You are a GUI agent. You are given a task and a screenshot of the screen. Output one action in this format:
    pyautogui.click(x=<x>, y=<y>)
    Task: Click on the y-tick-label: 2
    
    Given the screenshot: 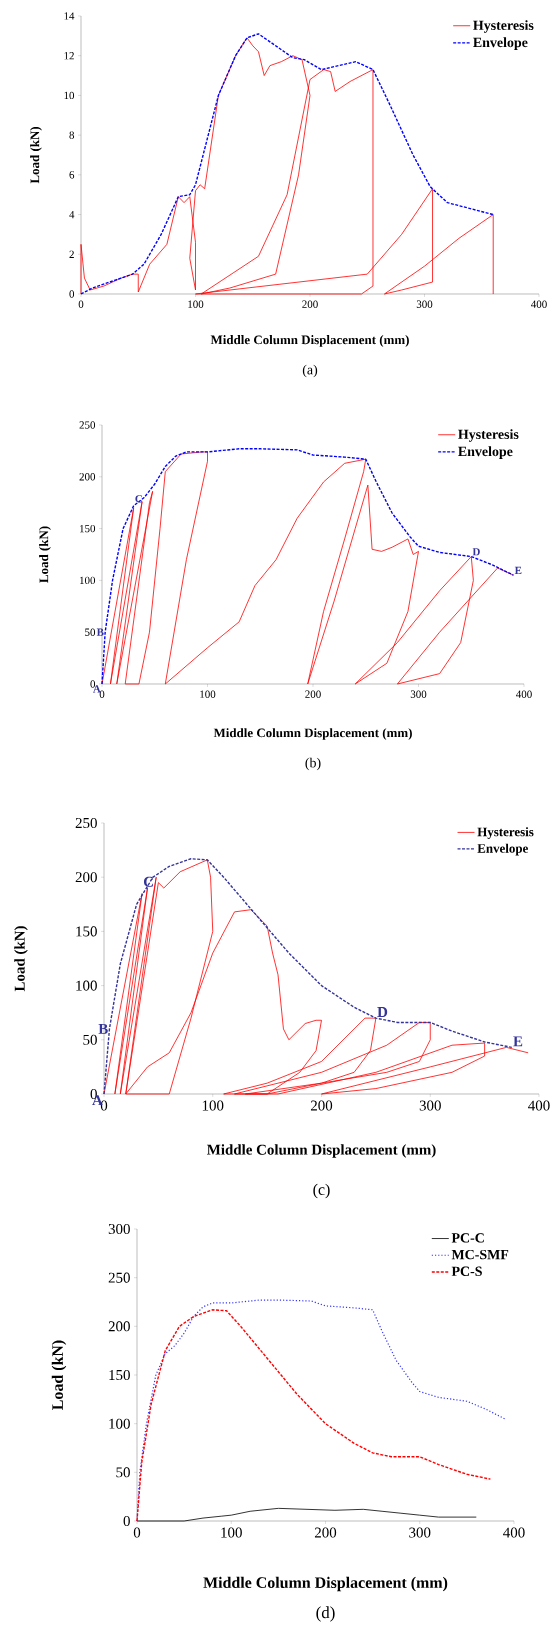 What is the action you would take?
    pyautogui.click(x=71, y=254)
    